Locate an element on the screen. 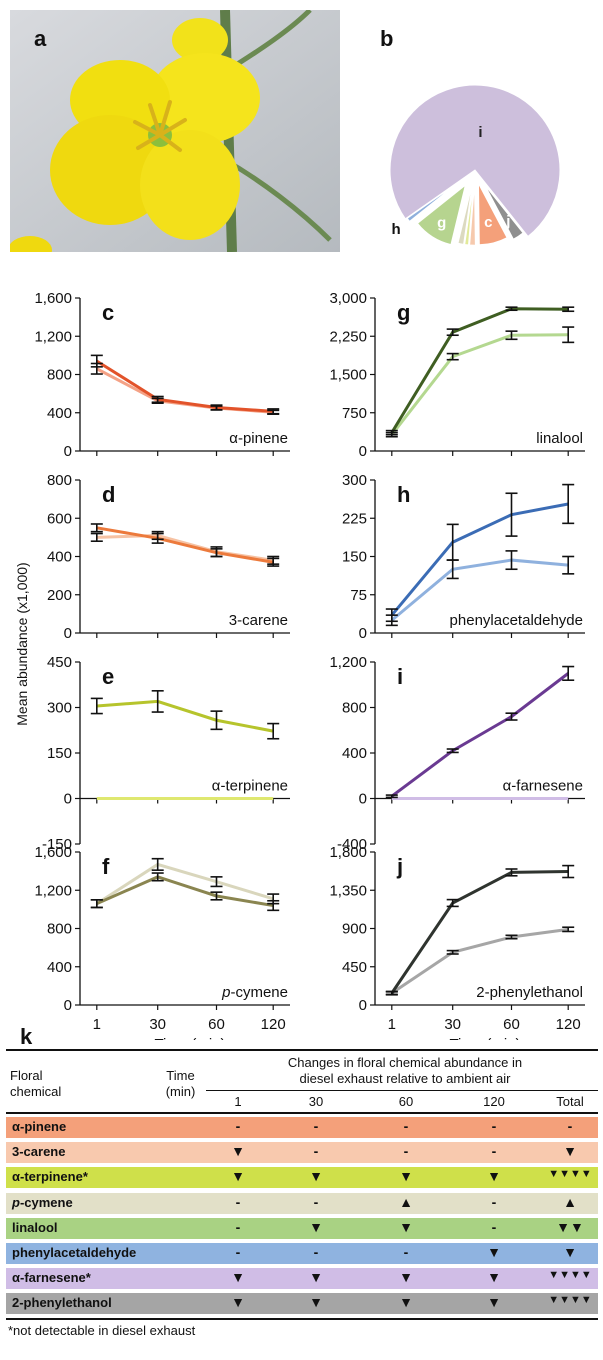 The height and width of the screenshot is (1360, 603). pie-slice-j is located at coordinates (504, 212).